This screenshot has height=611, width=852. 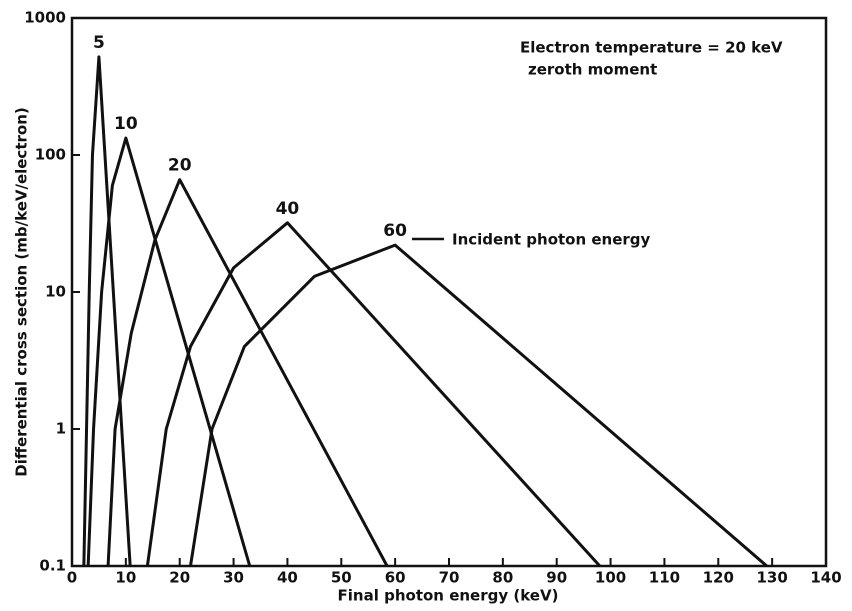 I want to click on x-tick-label: 120, so click(x=718, y=578).